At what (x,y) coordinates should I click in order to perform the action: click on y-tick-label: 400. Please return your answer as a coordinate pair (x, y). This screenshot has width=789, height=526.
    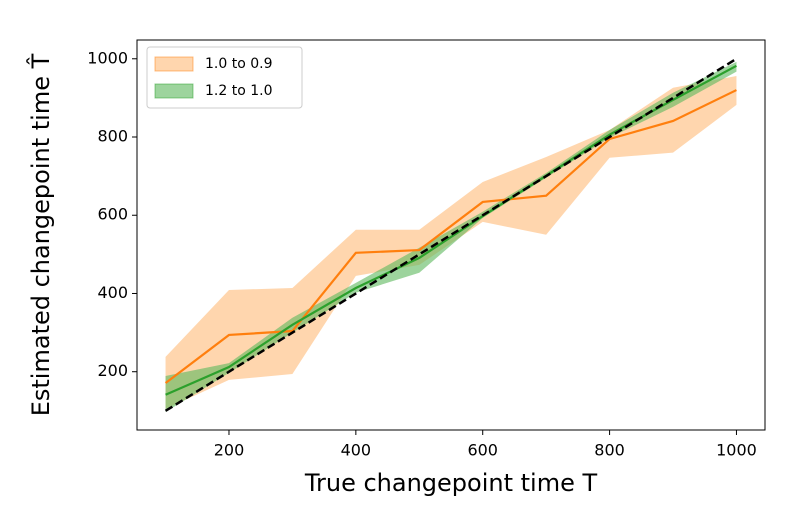
    Looking at the image, I should click on (112, 292).